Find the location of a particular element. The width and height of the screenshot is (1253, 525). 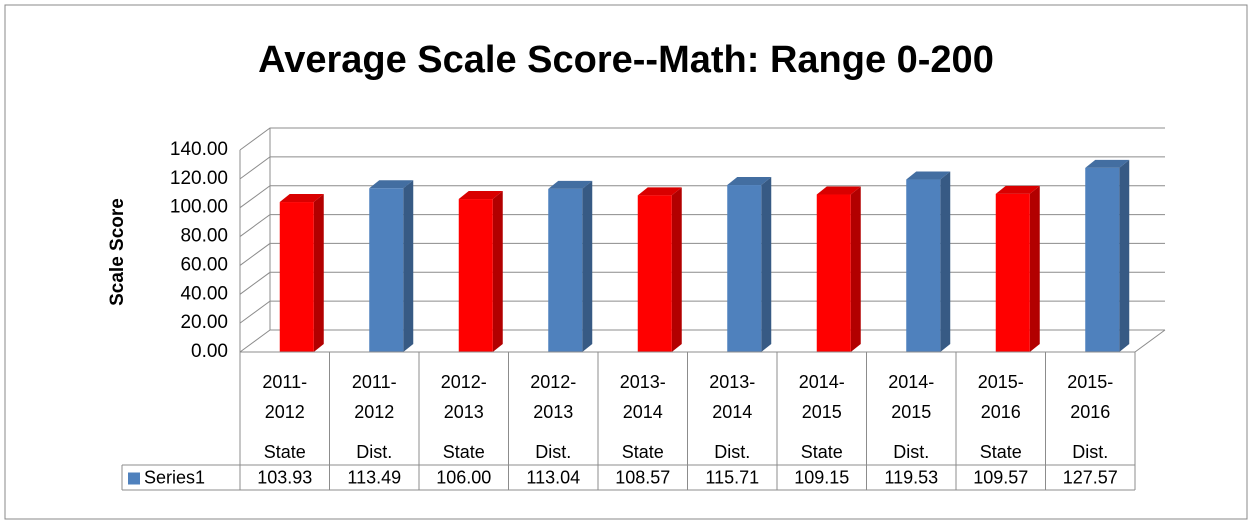

data-label: 103.93 is located at coordinates (284, 477).